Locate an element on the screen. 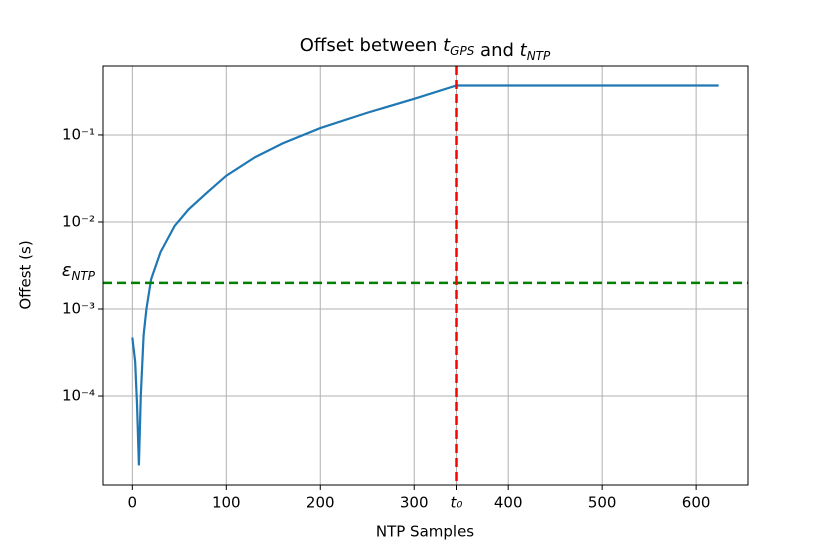 The image size is (830, 554). x-tick-label: 600 is located at coordinates (696, 503).